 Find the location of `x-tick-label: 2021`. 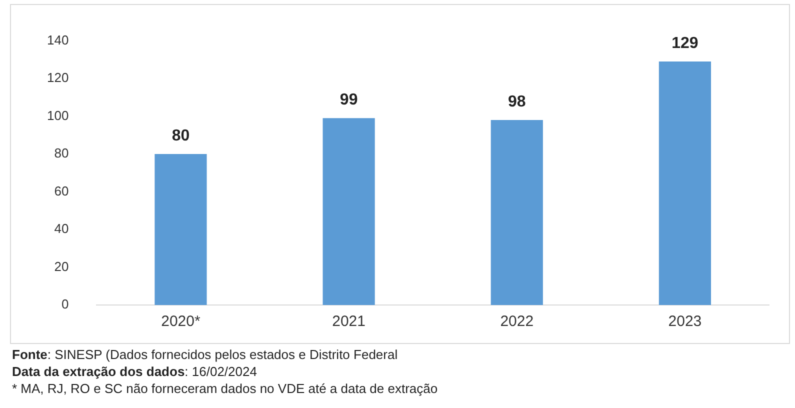

x-tick-label: 2021 is located at coordinates (349, 321).